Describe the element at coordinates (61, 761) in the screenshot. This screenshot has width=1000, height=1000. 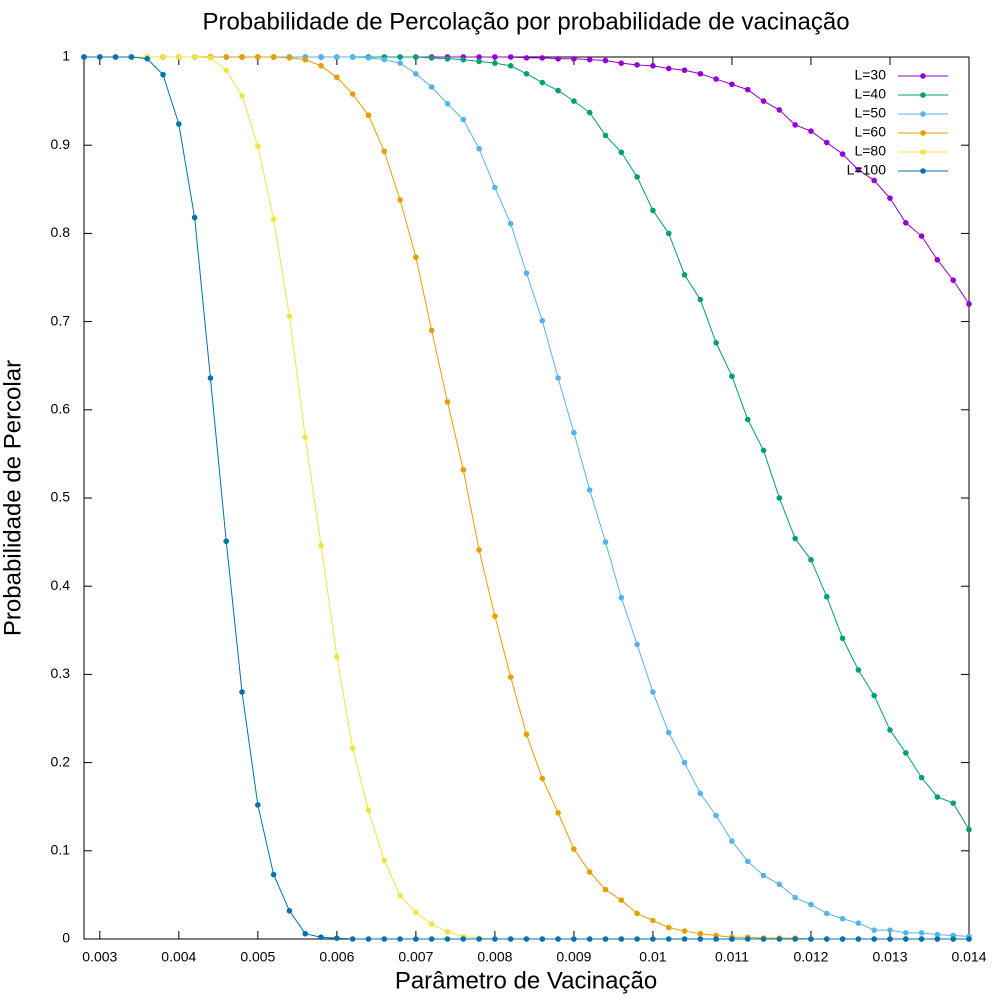
I see `y-tick-label: 0.2` at that location.